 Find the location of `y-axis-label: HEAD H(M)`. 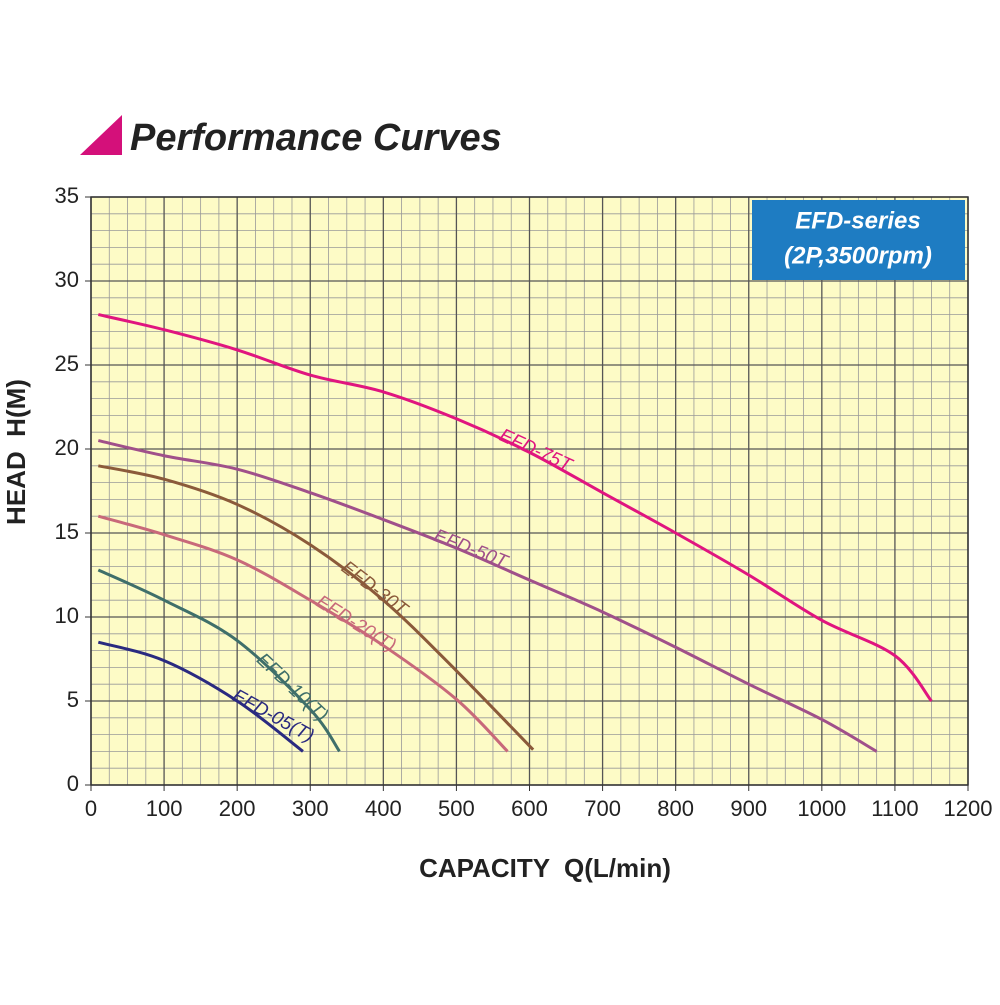

y-axis-label: HEAD H(M) is located at coordinates (16, 452).